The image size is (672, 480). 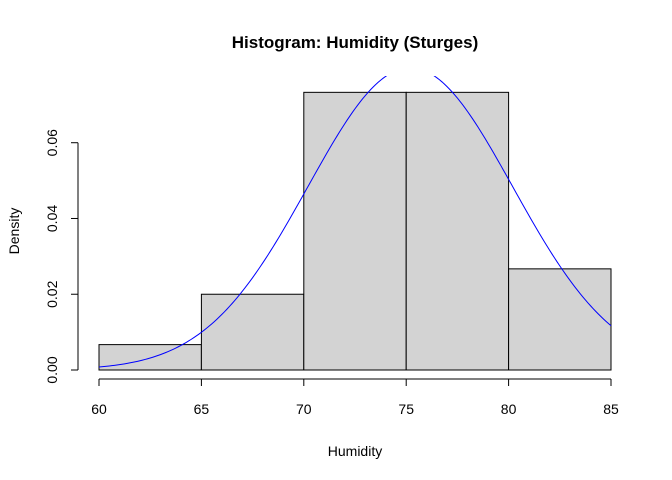 What do you see at coordinates (355, 42) in the screenshot?
I see `chart-title: Histogram: Humidity (Sturges)` at bounding box center [355, 42].